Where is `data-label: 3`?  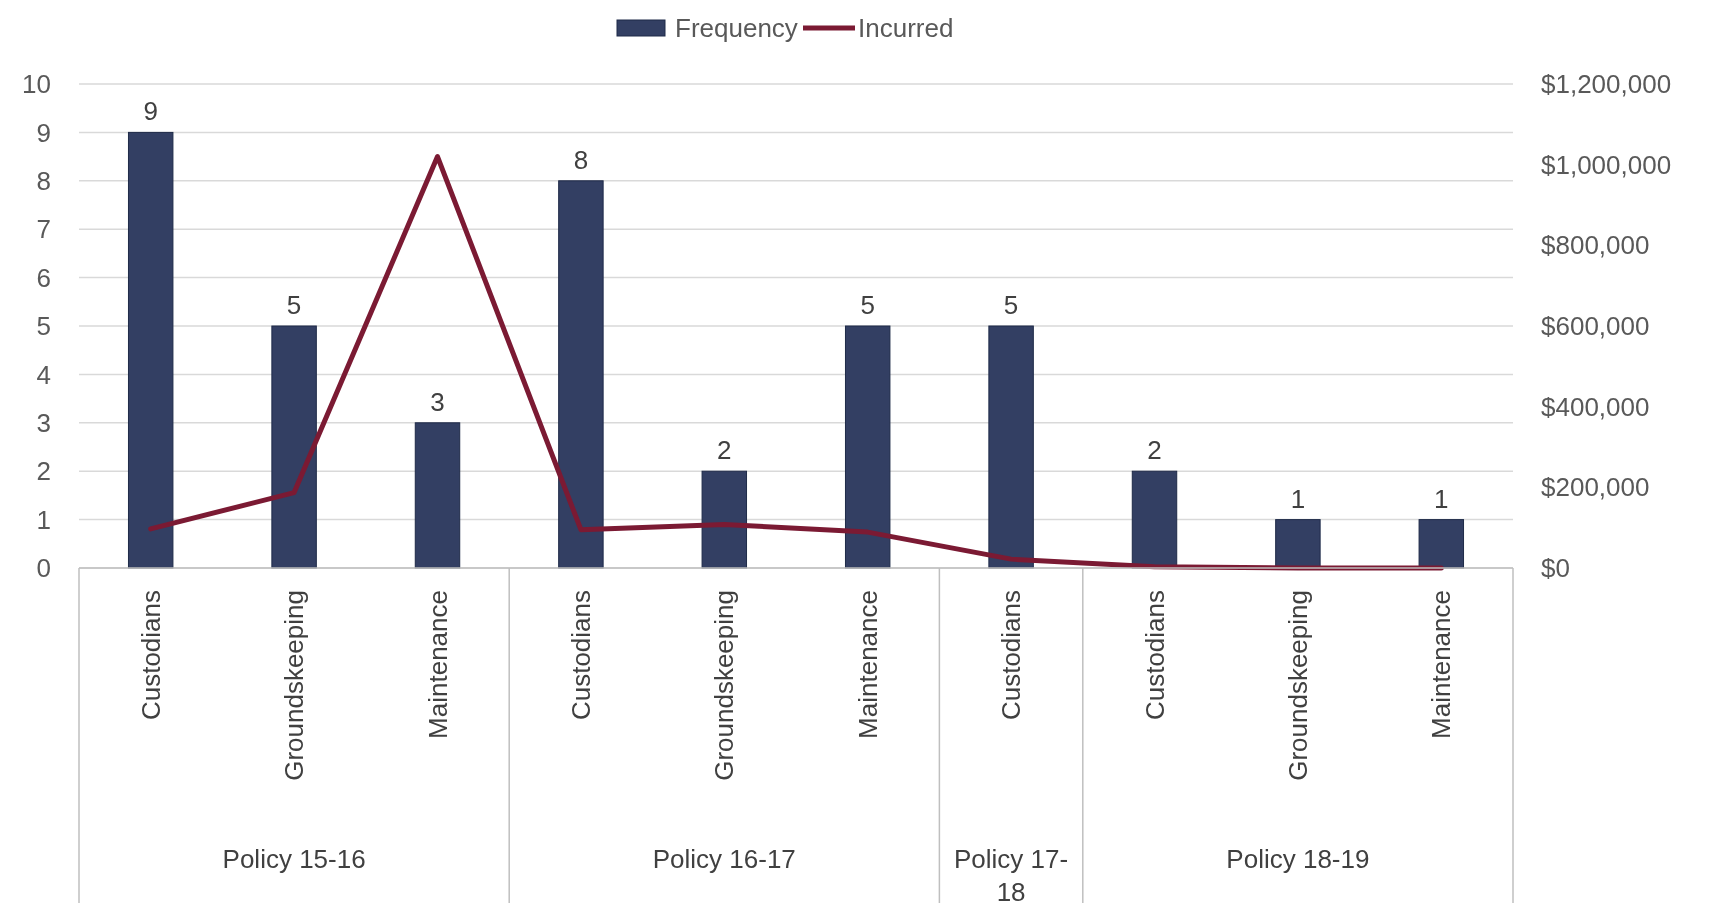 data-label: 3 is located at coordinates (437, 401).